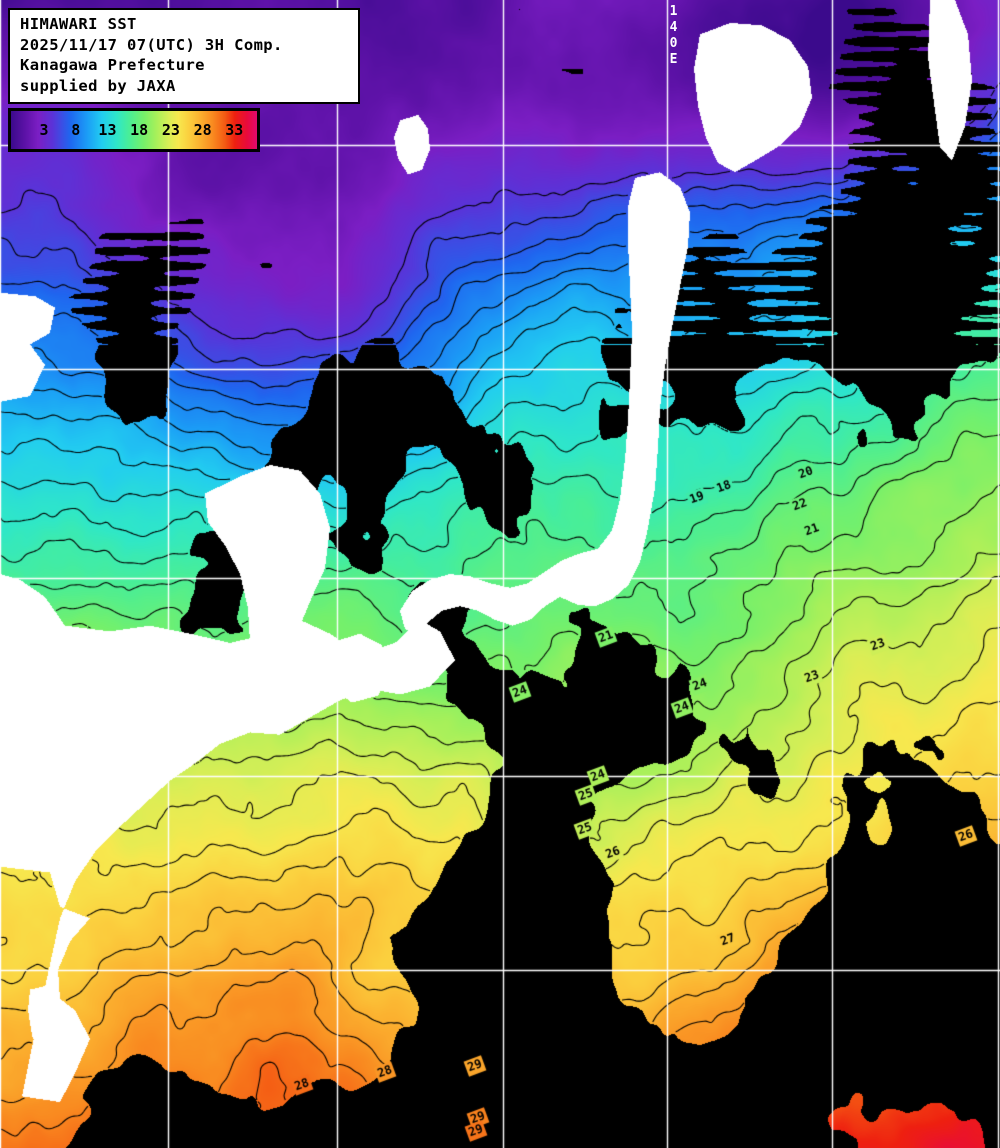 The width and height of the screenshot is (1000, 1148). I want to click on colorbar-tick-labels: 3 8 13 18 23 28 33, so click(134, 130).